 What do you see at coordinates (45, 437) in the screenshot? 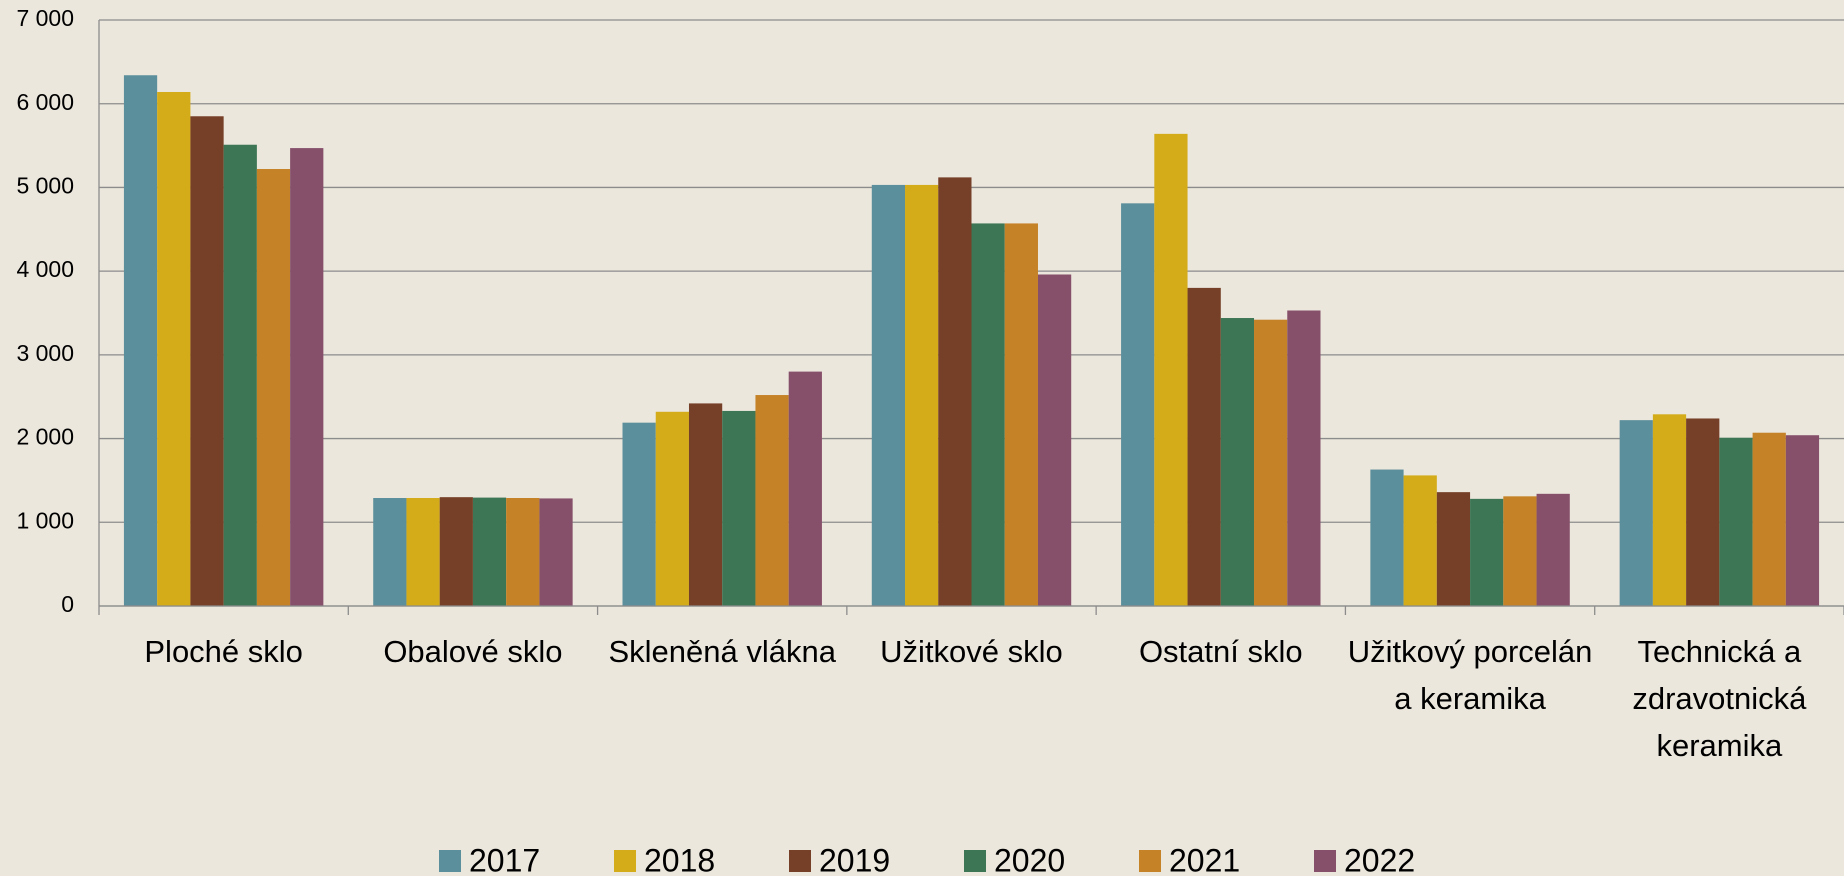
I see `y-tick-label: 2 000` at bounding box center [45, 437].